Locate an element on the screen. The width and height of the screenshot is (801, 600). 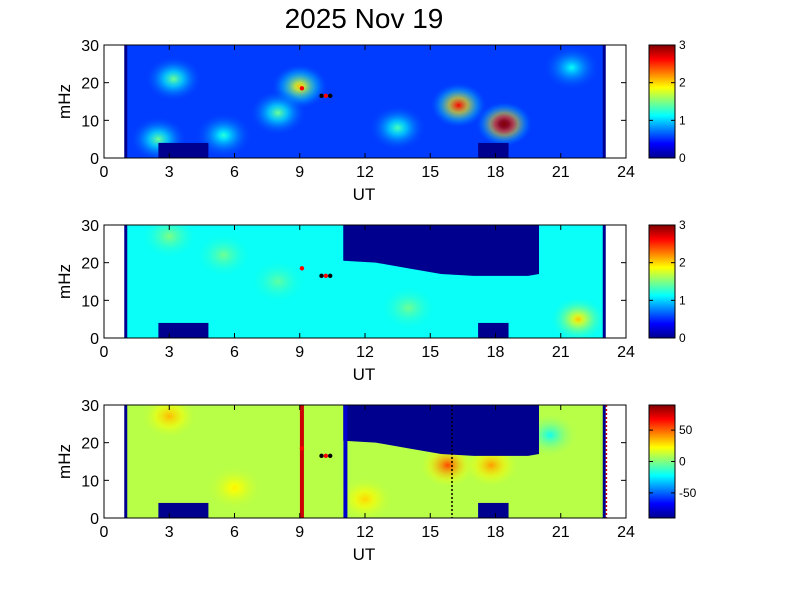
colorbar-tick-label: -50 is located at coordinates (688, 493).